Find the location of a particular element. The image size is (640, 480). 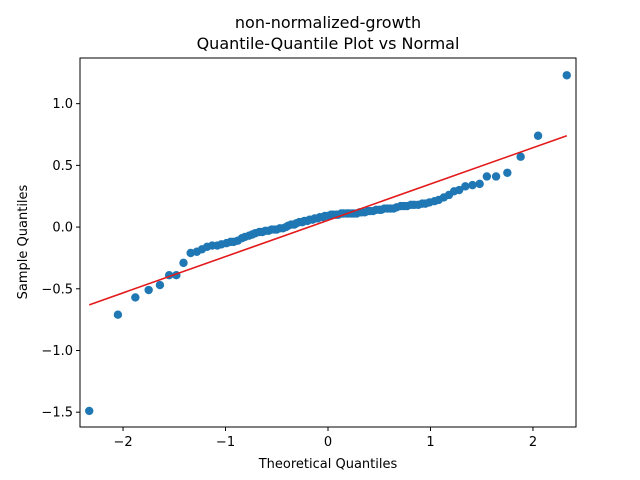

x-tick-label: 1 is located at coordinates (430, 442).